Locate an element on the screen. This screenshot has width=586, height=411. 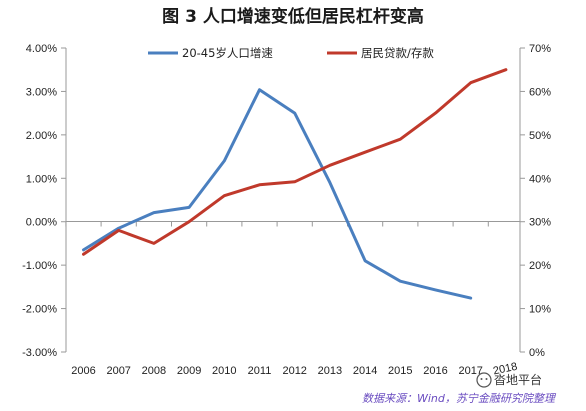
left-tick-label: -3.00% is located at coordinates (39, 353).